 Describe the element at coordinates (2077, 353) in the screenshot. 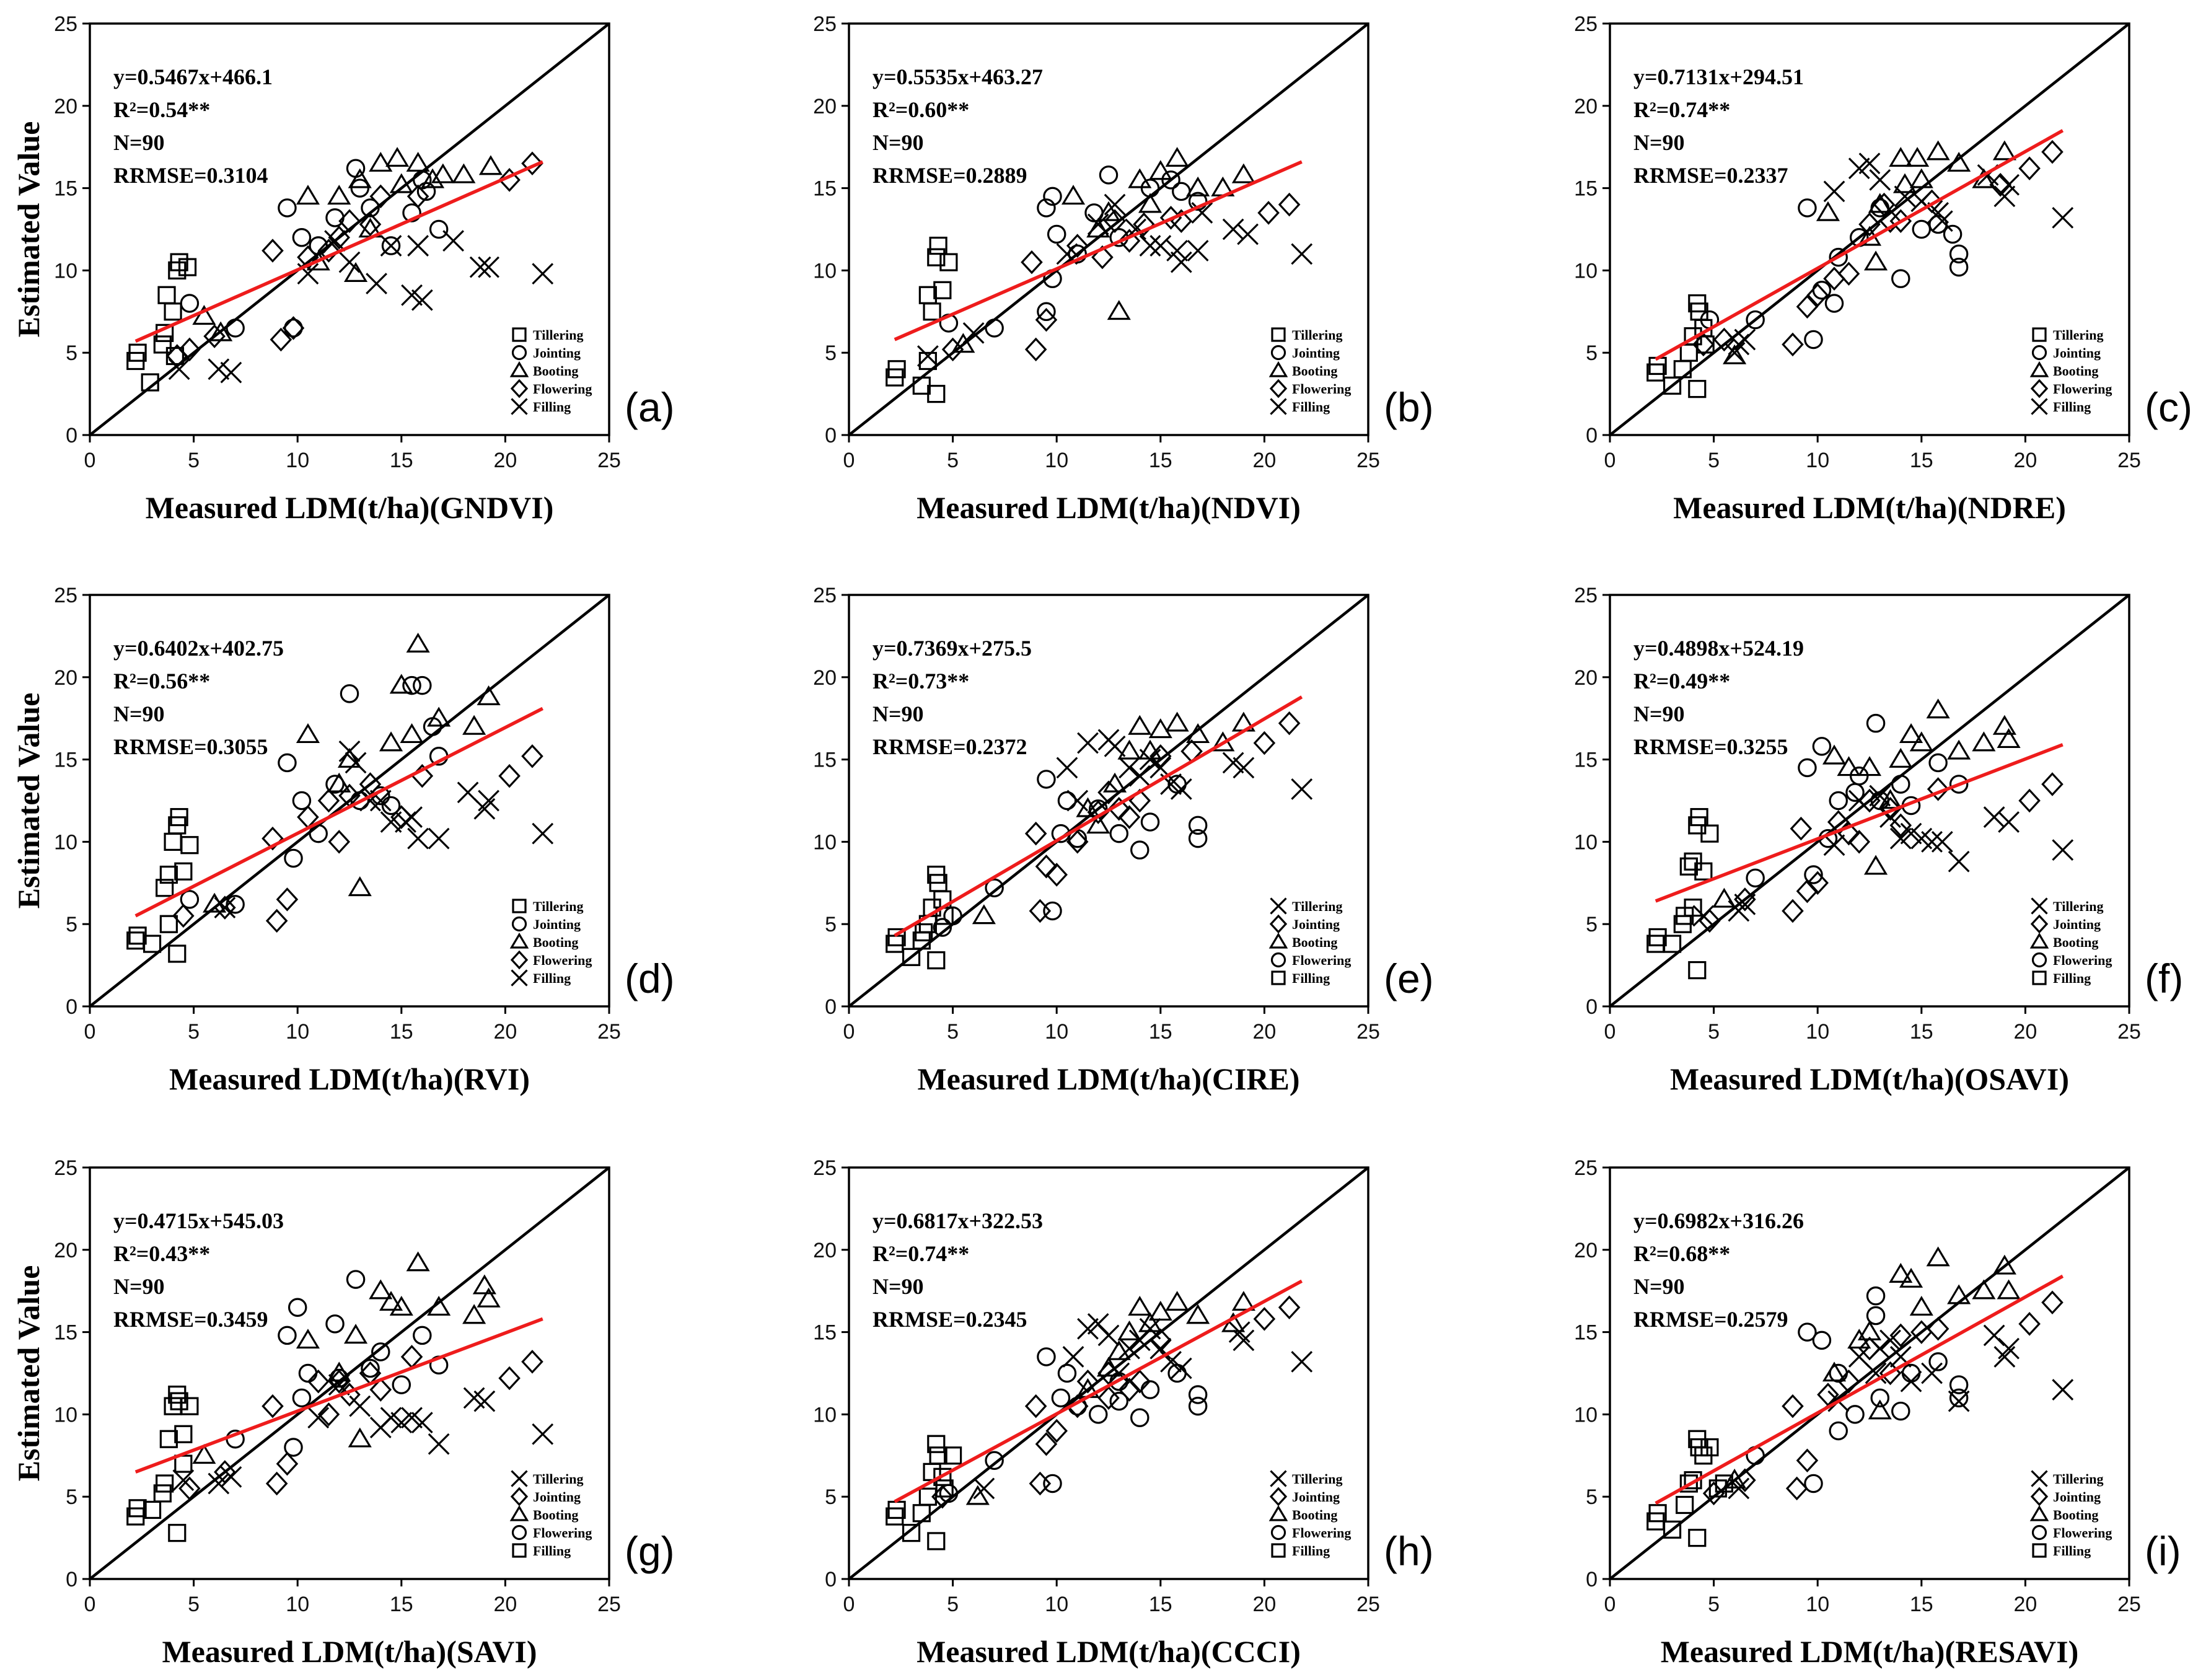

I see `legend-label: Jointing` at that location.